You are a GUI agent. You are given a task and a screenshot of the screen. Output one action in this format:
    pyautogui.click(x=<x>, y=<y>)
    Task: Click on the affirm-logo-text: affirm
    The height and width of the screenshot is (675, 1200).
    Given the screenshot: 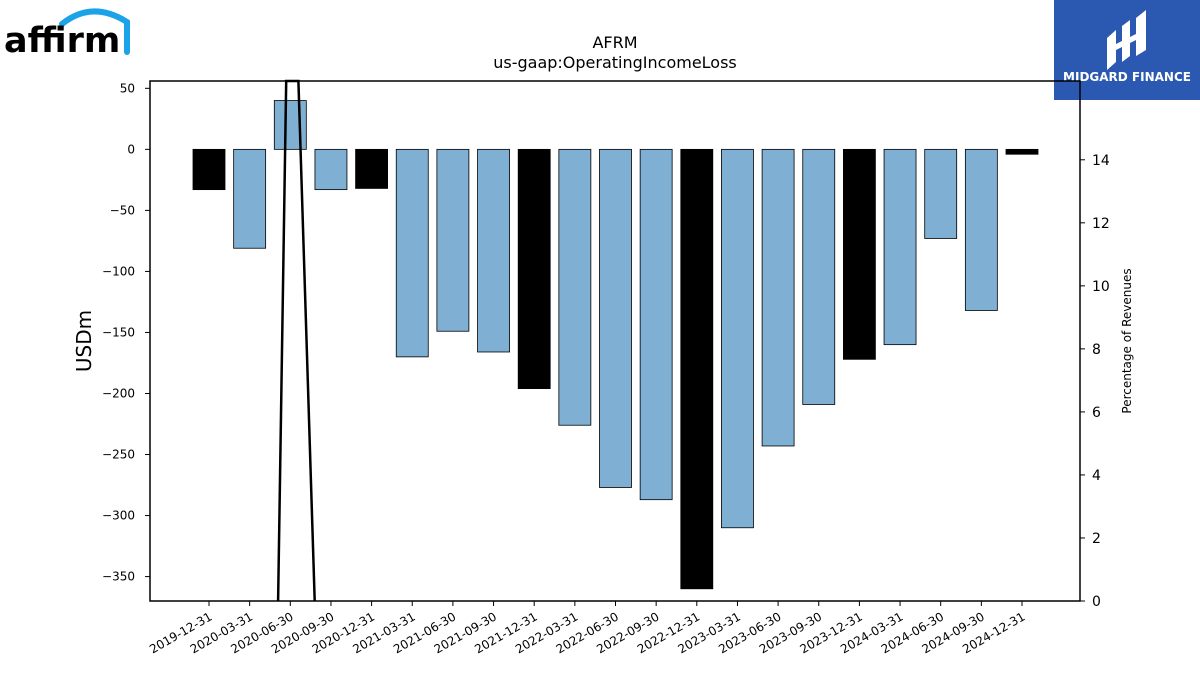 What is the action you would take?
    pyautogui.click(x=62, y=41)
    